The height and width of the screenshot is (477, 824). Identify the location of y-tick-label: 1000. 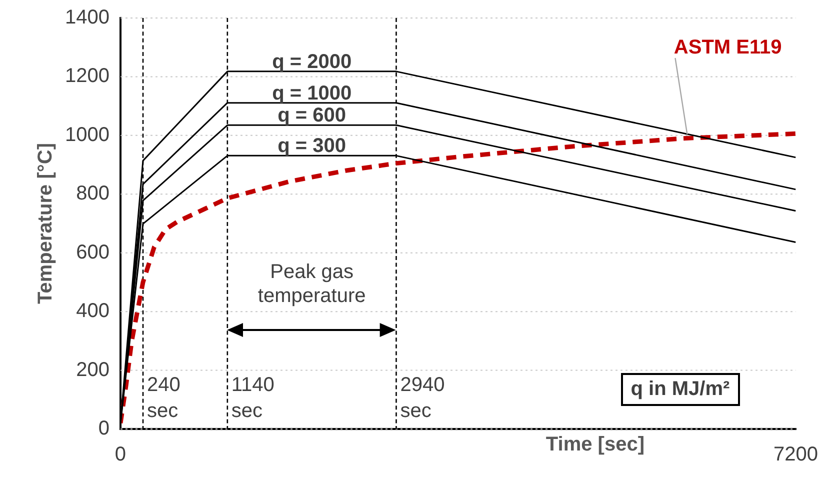
(87, 135).